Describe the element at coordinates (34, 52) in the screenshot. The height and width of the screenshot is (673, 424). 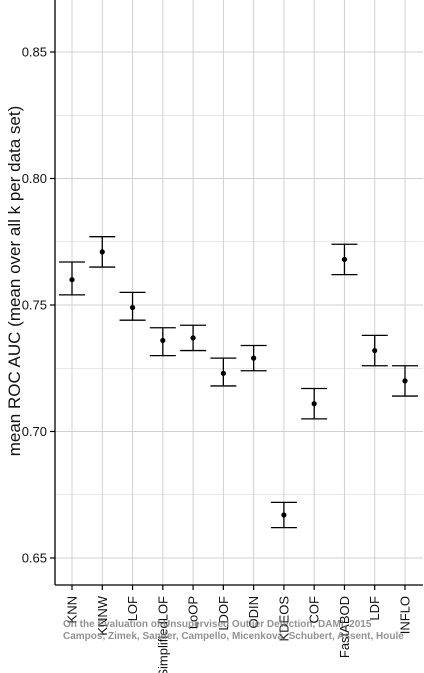
I see `y-tick-label: 0.85` at that location.